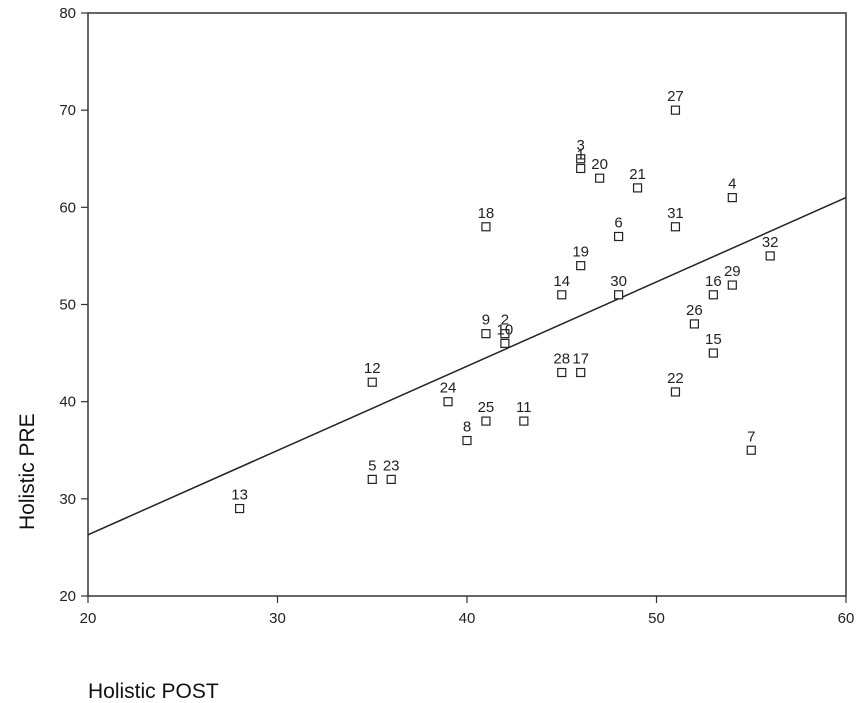 This screenshot has height=703, width=859. I want to click on point-label: 12, so click(372, 368).